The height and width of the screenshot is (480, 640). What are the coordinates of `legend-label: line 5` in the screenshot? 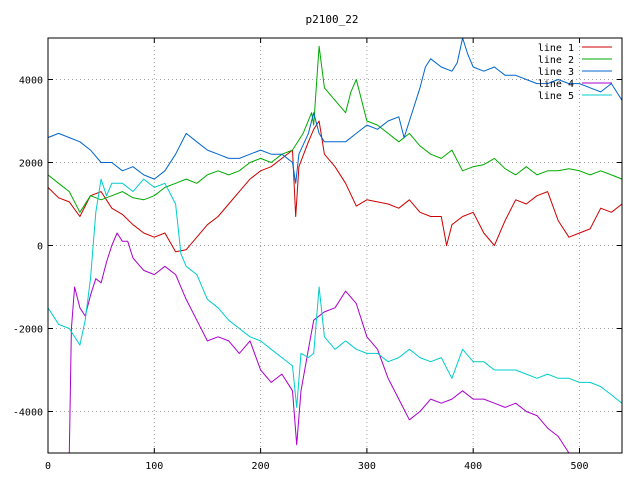 It's located at (556, 96).